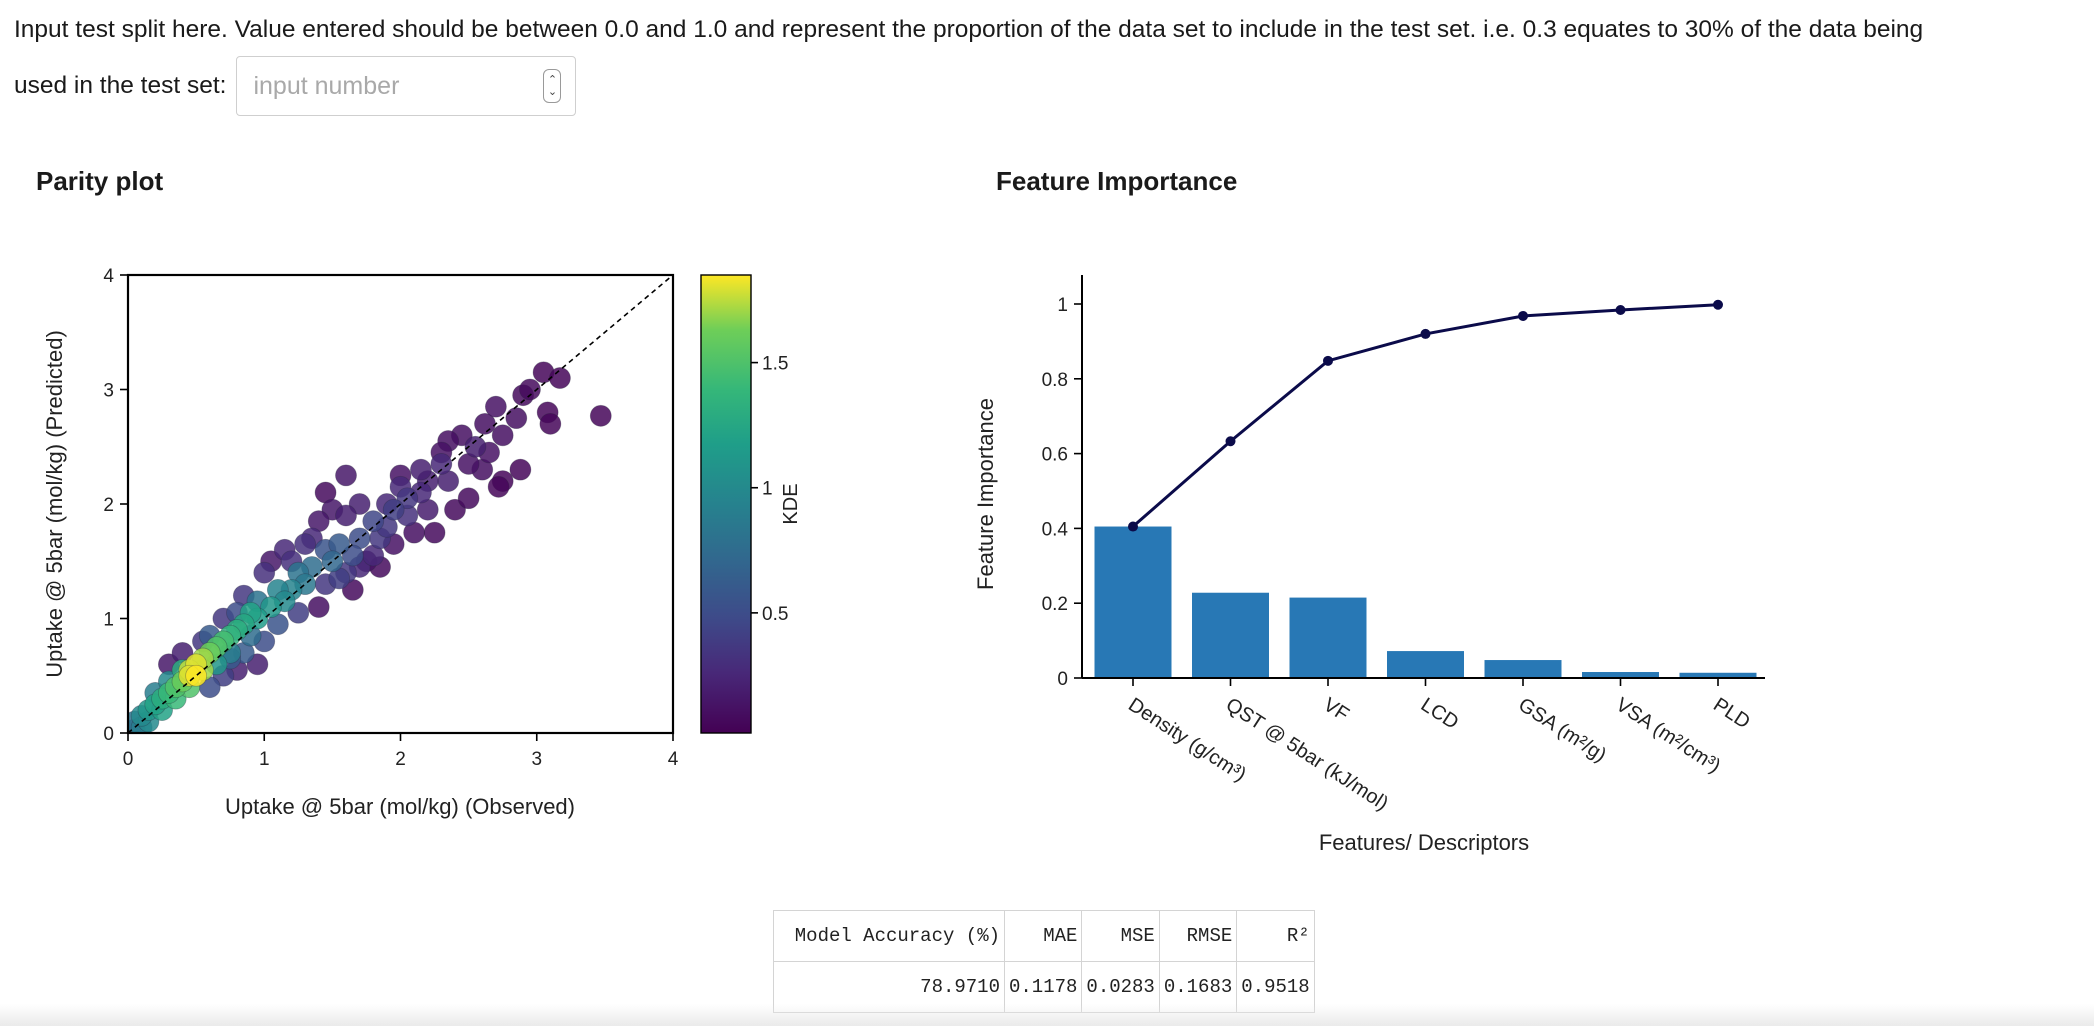  What do you see at coordinates (767, 489) in the screenshot?
I see `colorbar-tick-label: 1` at bounding box center [767, 489].